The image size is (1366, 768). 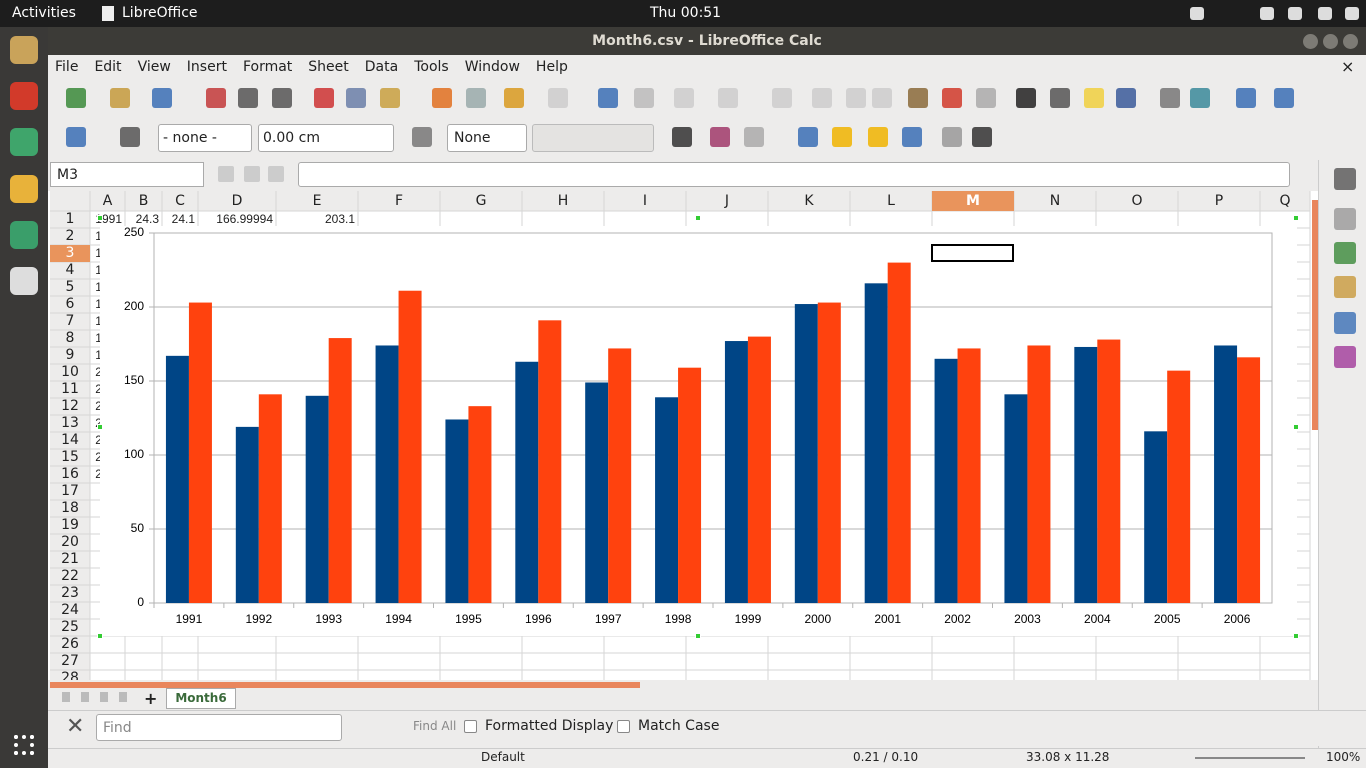 What do you see at coordinates (70, 253) in the screenshot?
I see `row-header: 3` at bounding box center [70, 253].